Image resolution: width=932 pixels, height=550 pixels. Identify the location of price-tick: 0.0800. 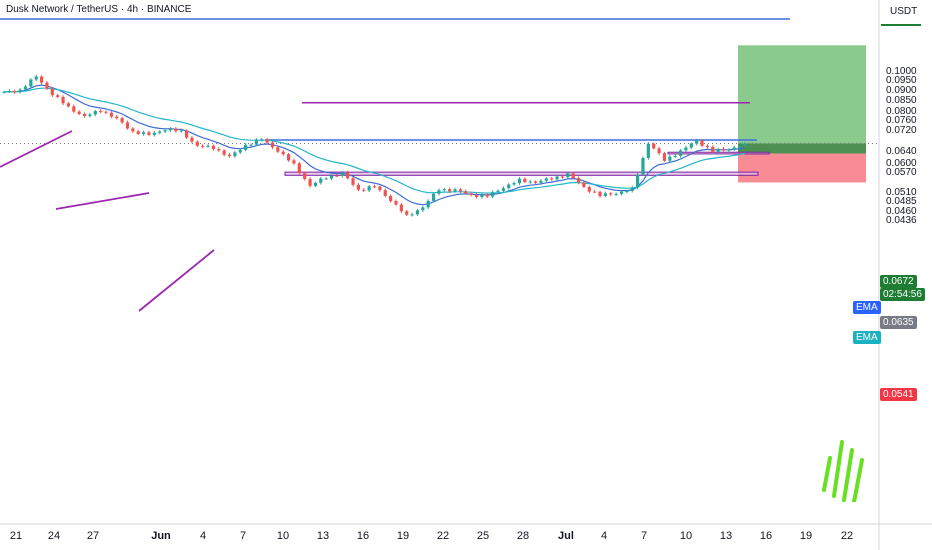
(901, 112).